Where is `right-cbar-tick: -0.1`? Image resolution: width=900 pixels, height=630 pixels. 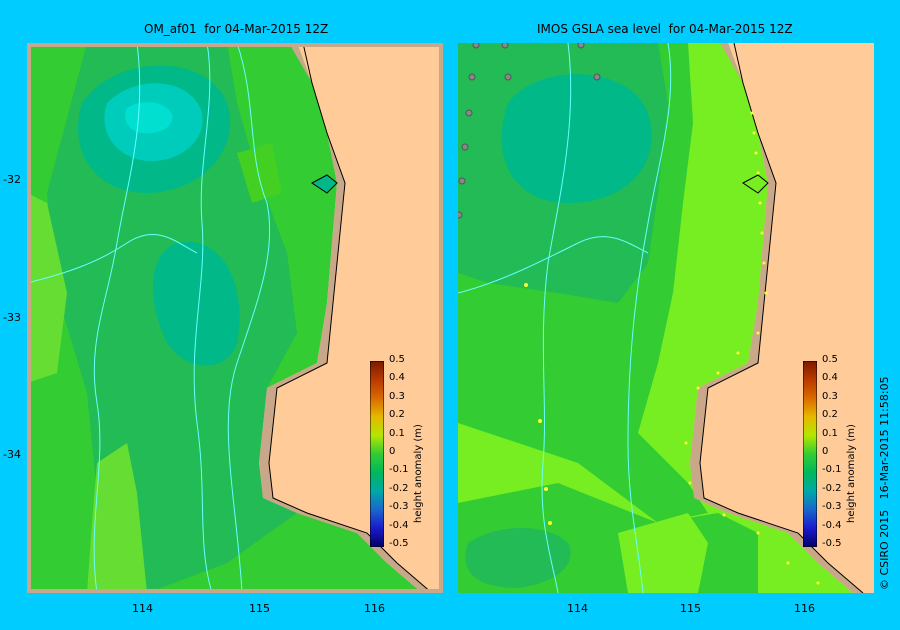 right-cbar-tick: -0.1 is located at coordinates (832, 469).